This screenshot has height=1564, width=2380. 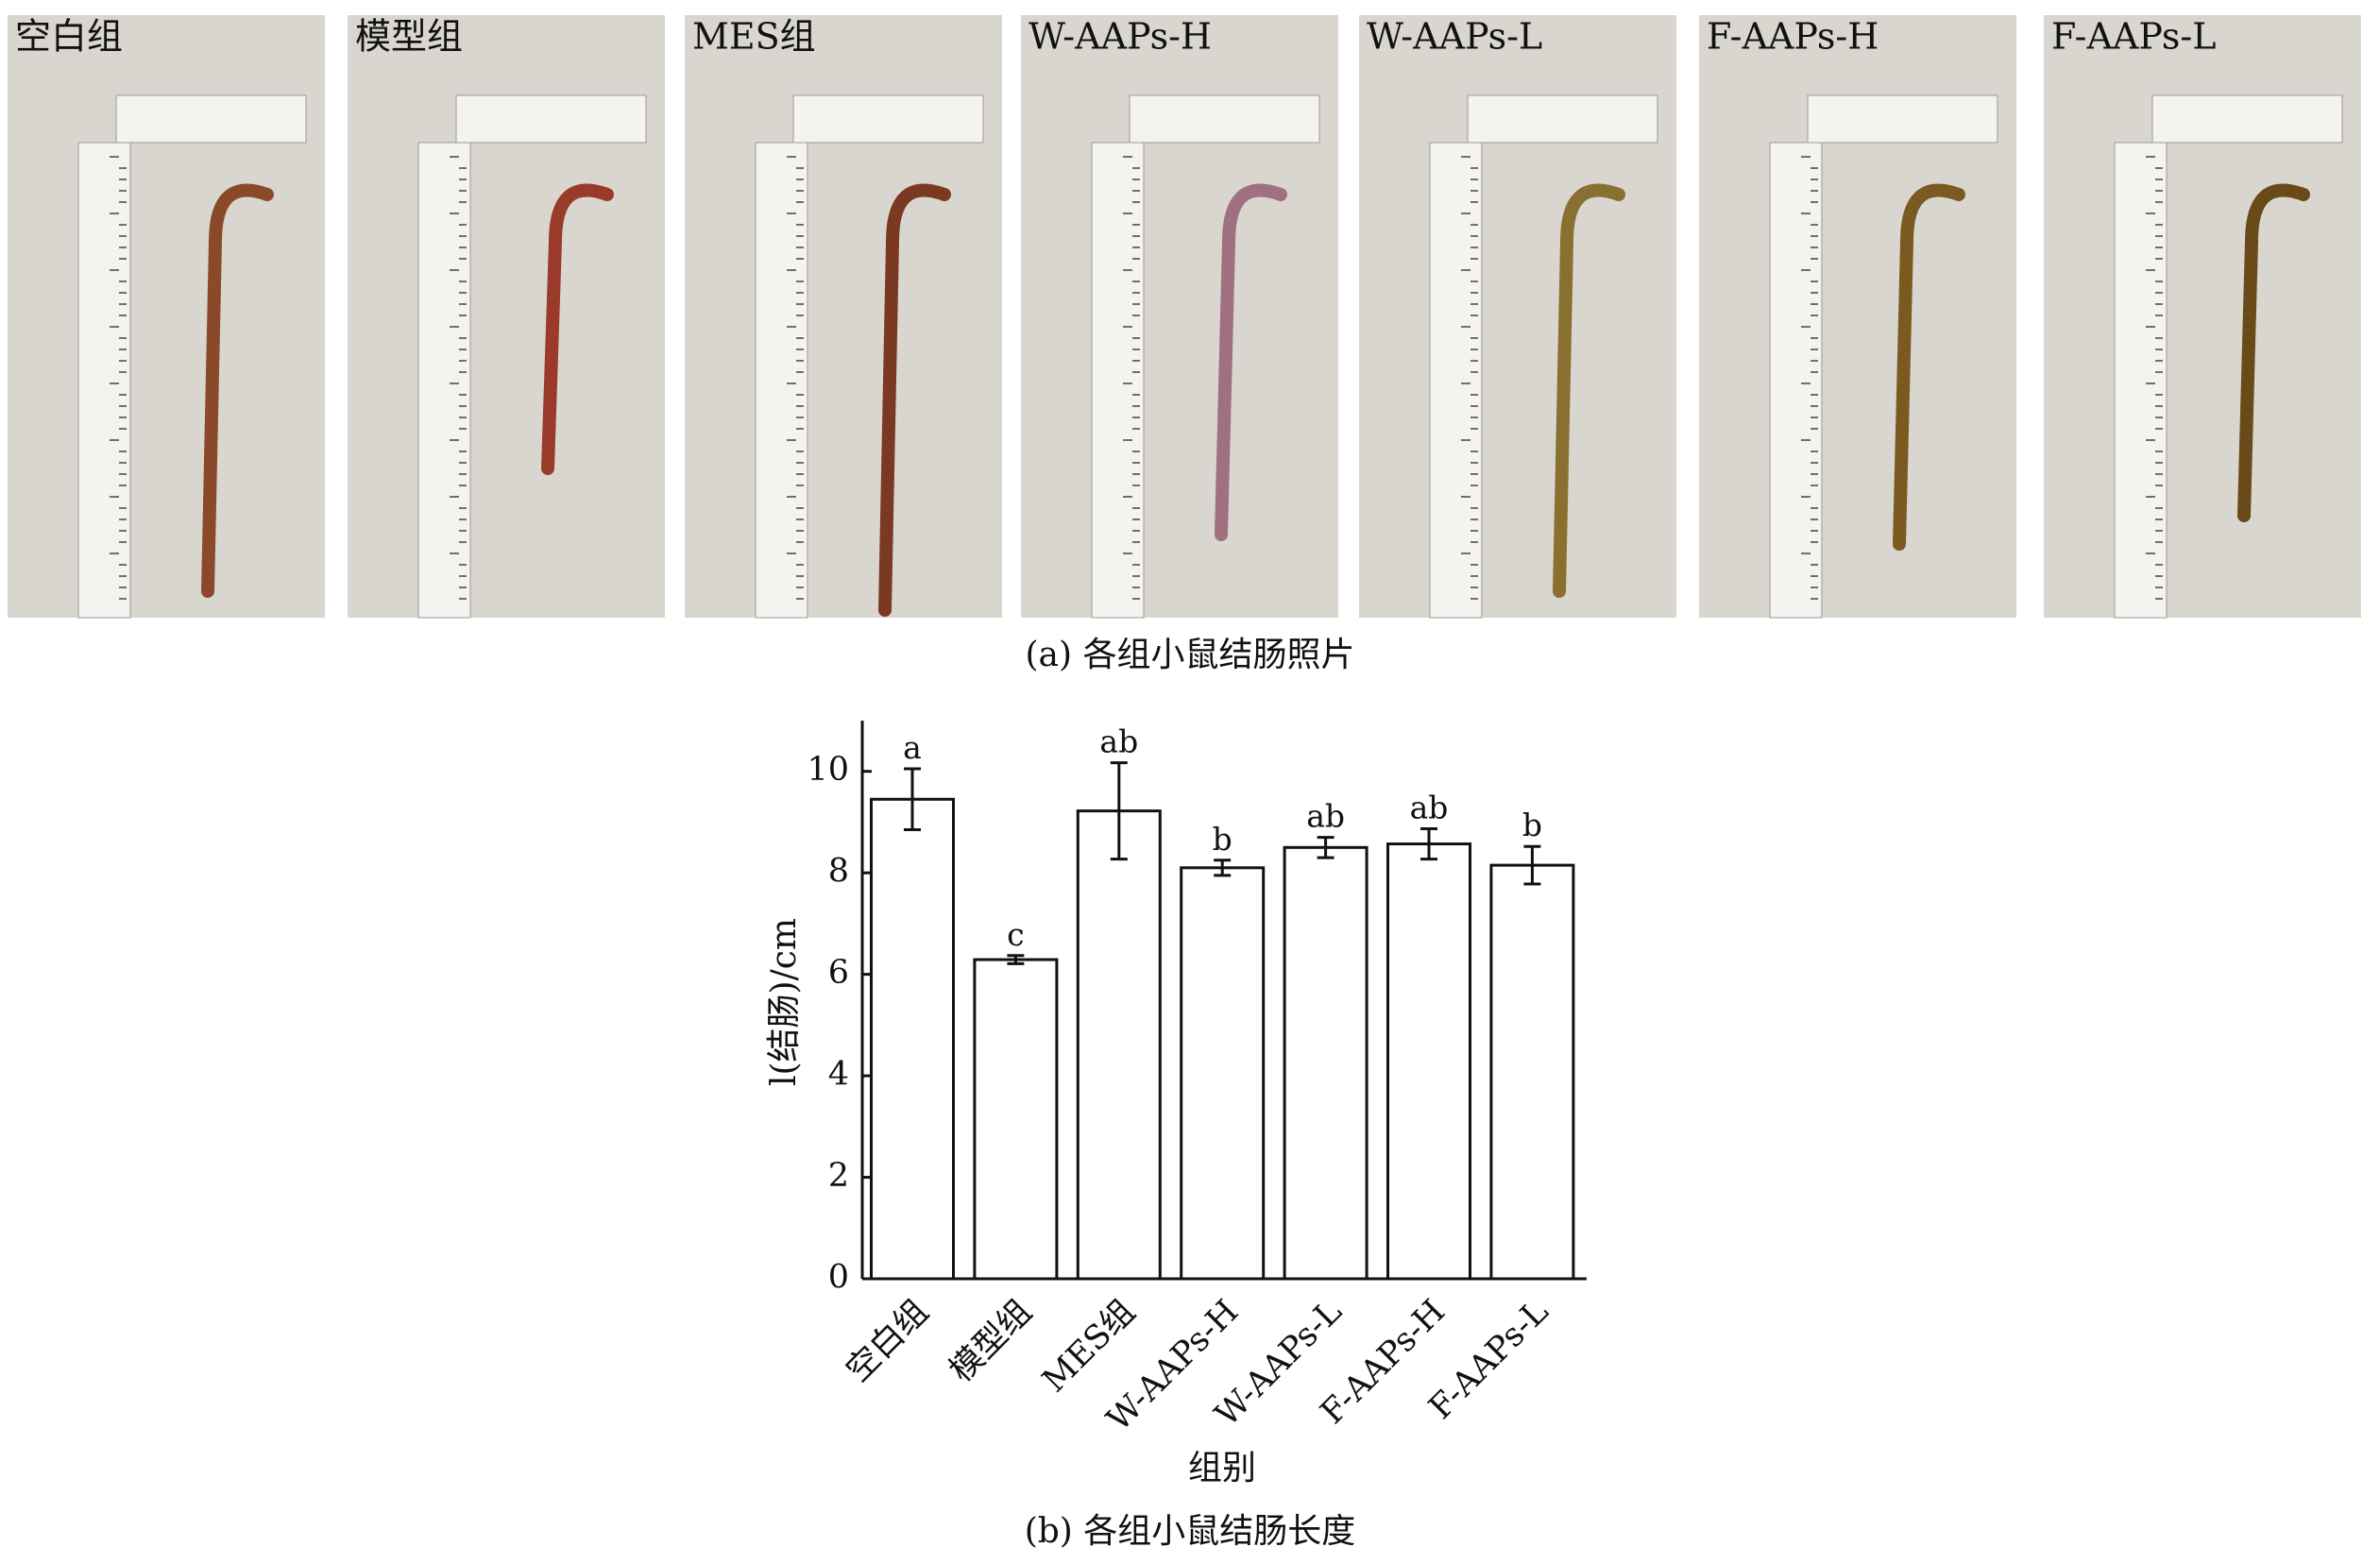 What do you see at coordinates (838, 1075) in the screenshot?
I see `y-tick-label: 4` at bounding box center [838, 1075].